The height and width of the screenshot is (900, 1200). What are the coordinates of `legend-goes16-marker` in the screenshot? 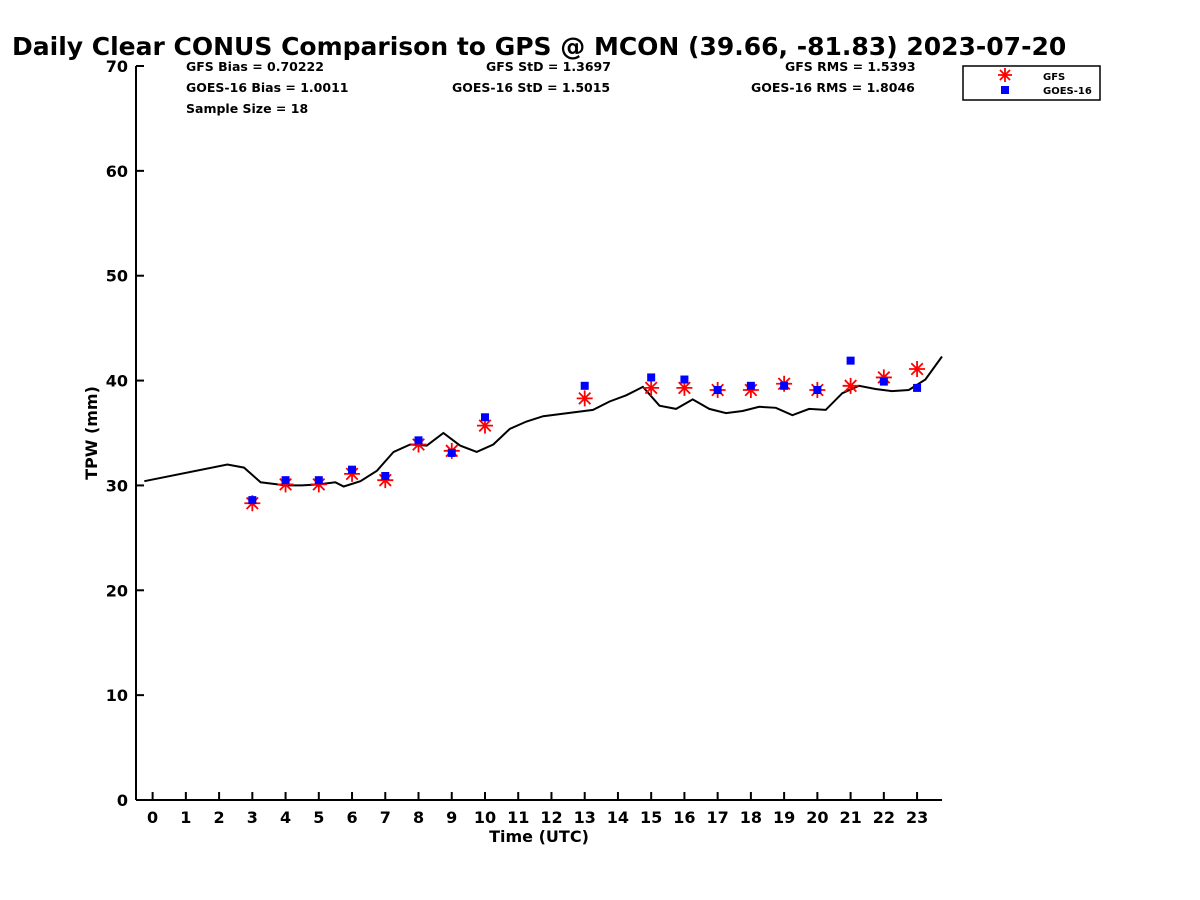 It's located at (1005, 90).